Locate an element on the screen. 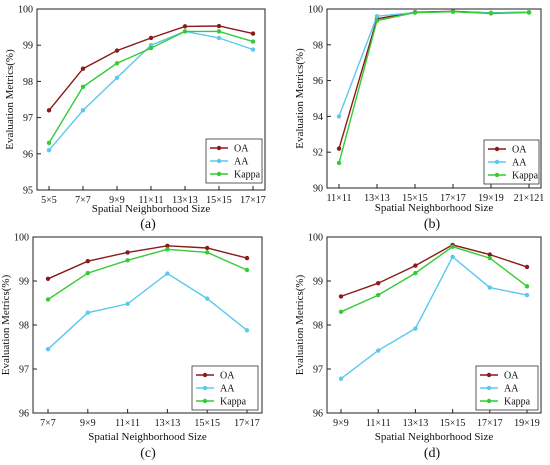 Image resolution: width=550 pixels, height=465 pixels. x-tick-label: 19×19 is located at coordinates (527, 423).